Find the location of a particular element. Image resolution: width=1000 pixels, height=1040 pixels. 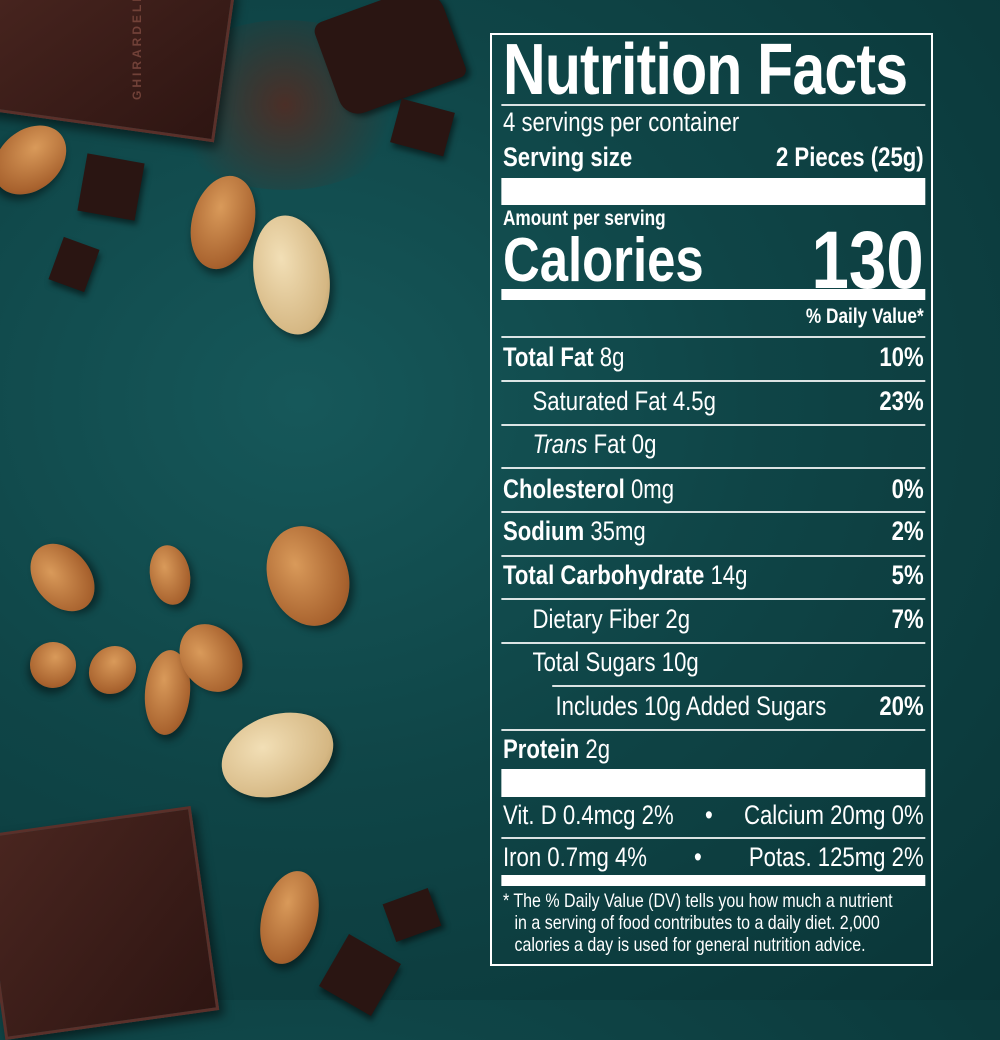

vitamin-d: Vit. D 0.4mcg 2% is located at coordinates (588, 815).